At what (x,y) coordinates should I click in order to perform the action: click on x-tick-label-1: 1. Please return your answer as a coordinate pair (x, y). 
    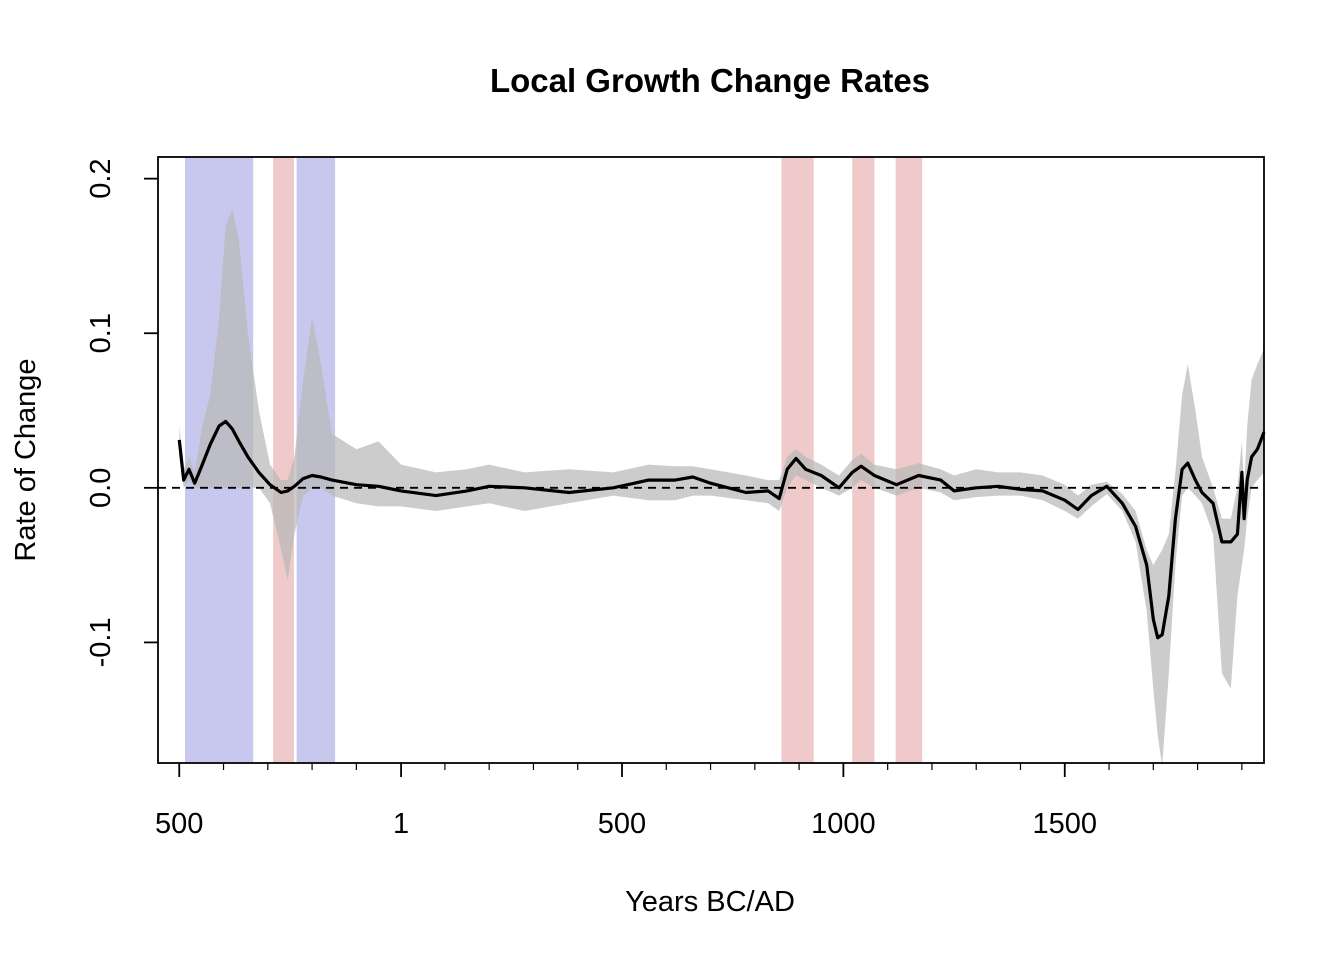
    Looking at the image, I should click on (401, 824).